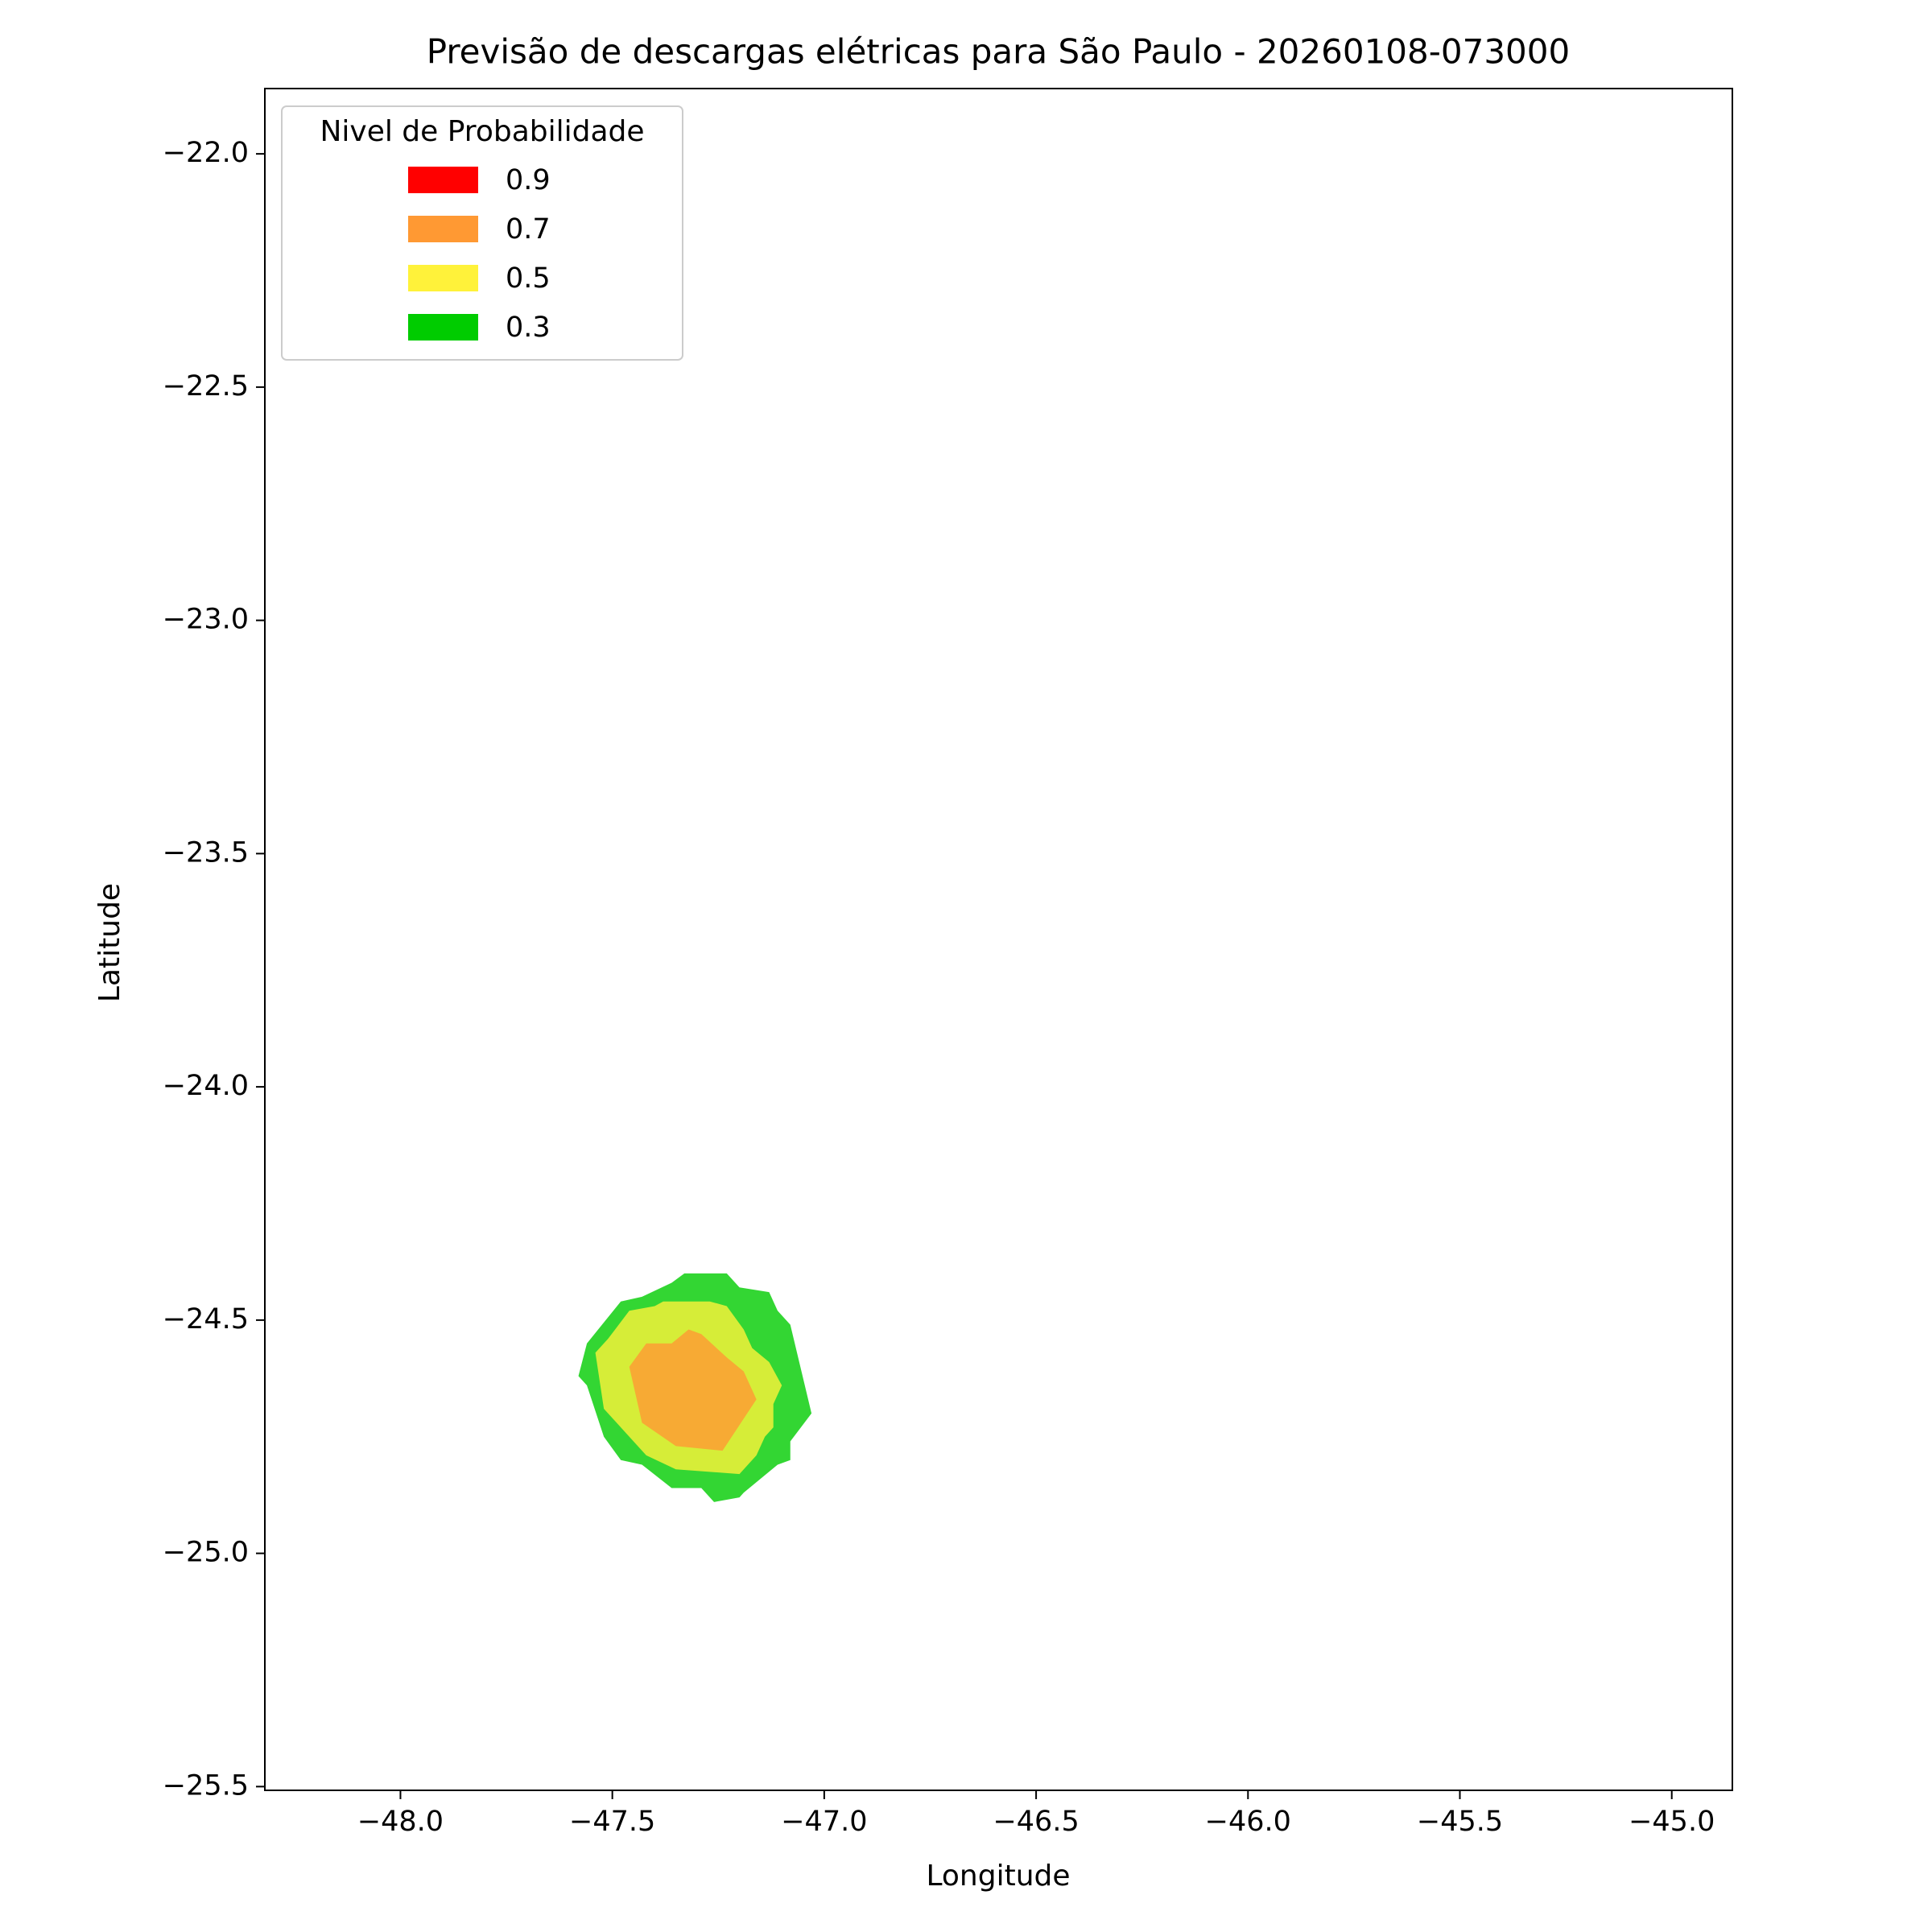 The width and height of the screenshot is (1932, 1932). I want to click on y-tick-label: −22.5, so click(206, 386).